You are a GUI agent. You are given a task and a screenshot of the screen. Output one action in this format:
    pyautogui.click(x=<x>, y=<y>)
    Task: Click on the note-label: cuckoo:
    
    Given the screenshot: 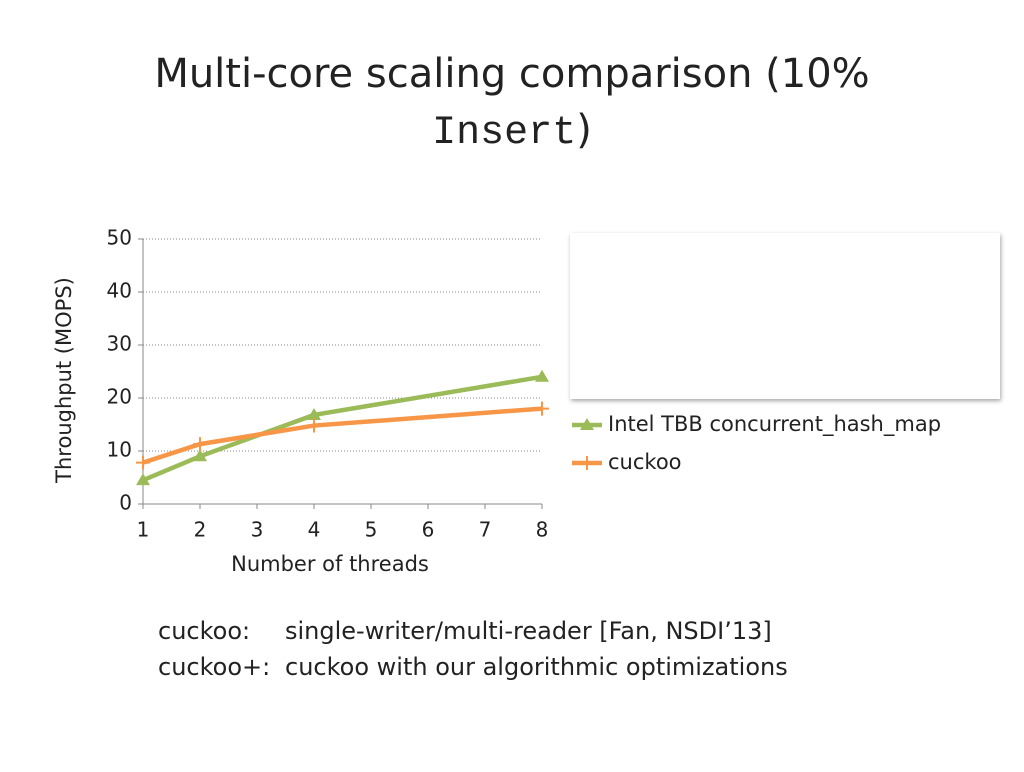 What is the action you would take?
    pyautogui.click(x=204, y=631)
    